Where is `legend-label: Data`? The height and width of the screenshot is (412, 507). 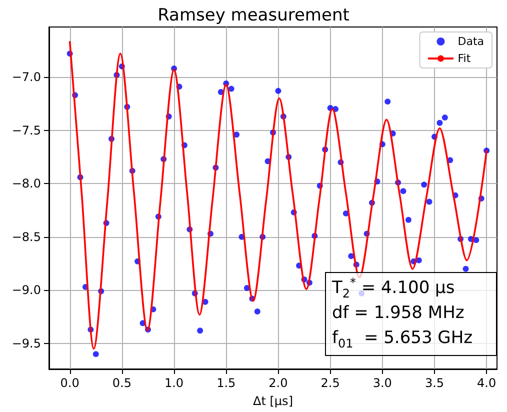 legend-label: Data is located at coordinates (471, 41).